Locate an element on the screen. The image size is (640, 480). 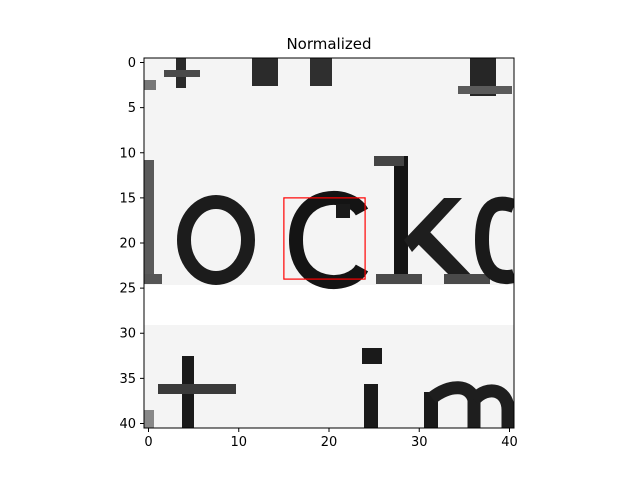
x-tick-label: 0 is located at coordinates (148, 442).